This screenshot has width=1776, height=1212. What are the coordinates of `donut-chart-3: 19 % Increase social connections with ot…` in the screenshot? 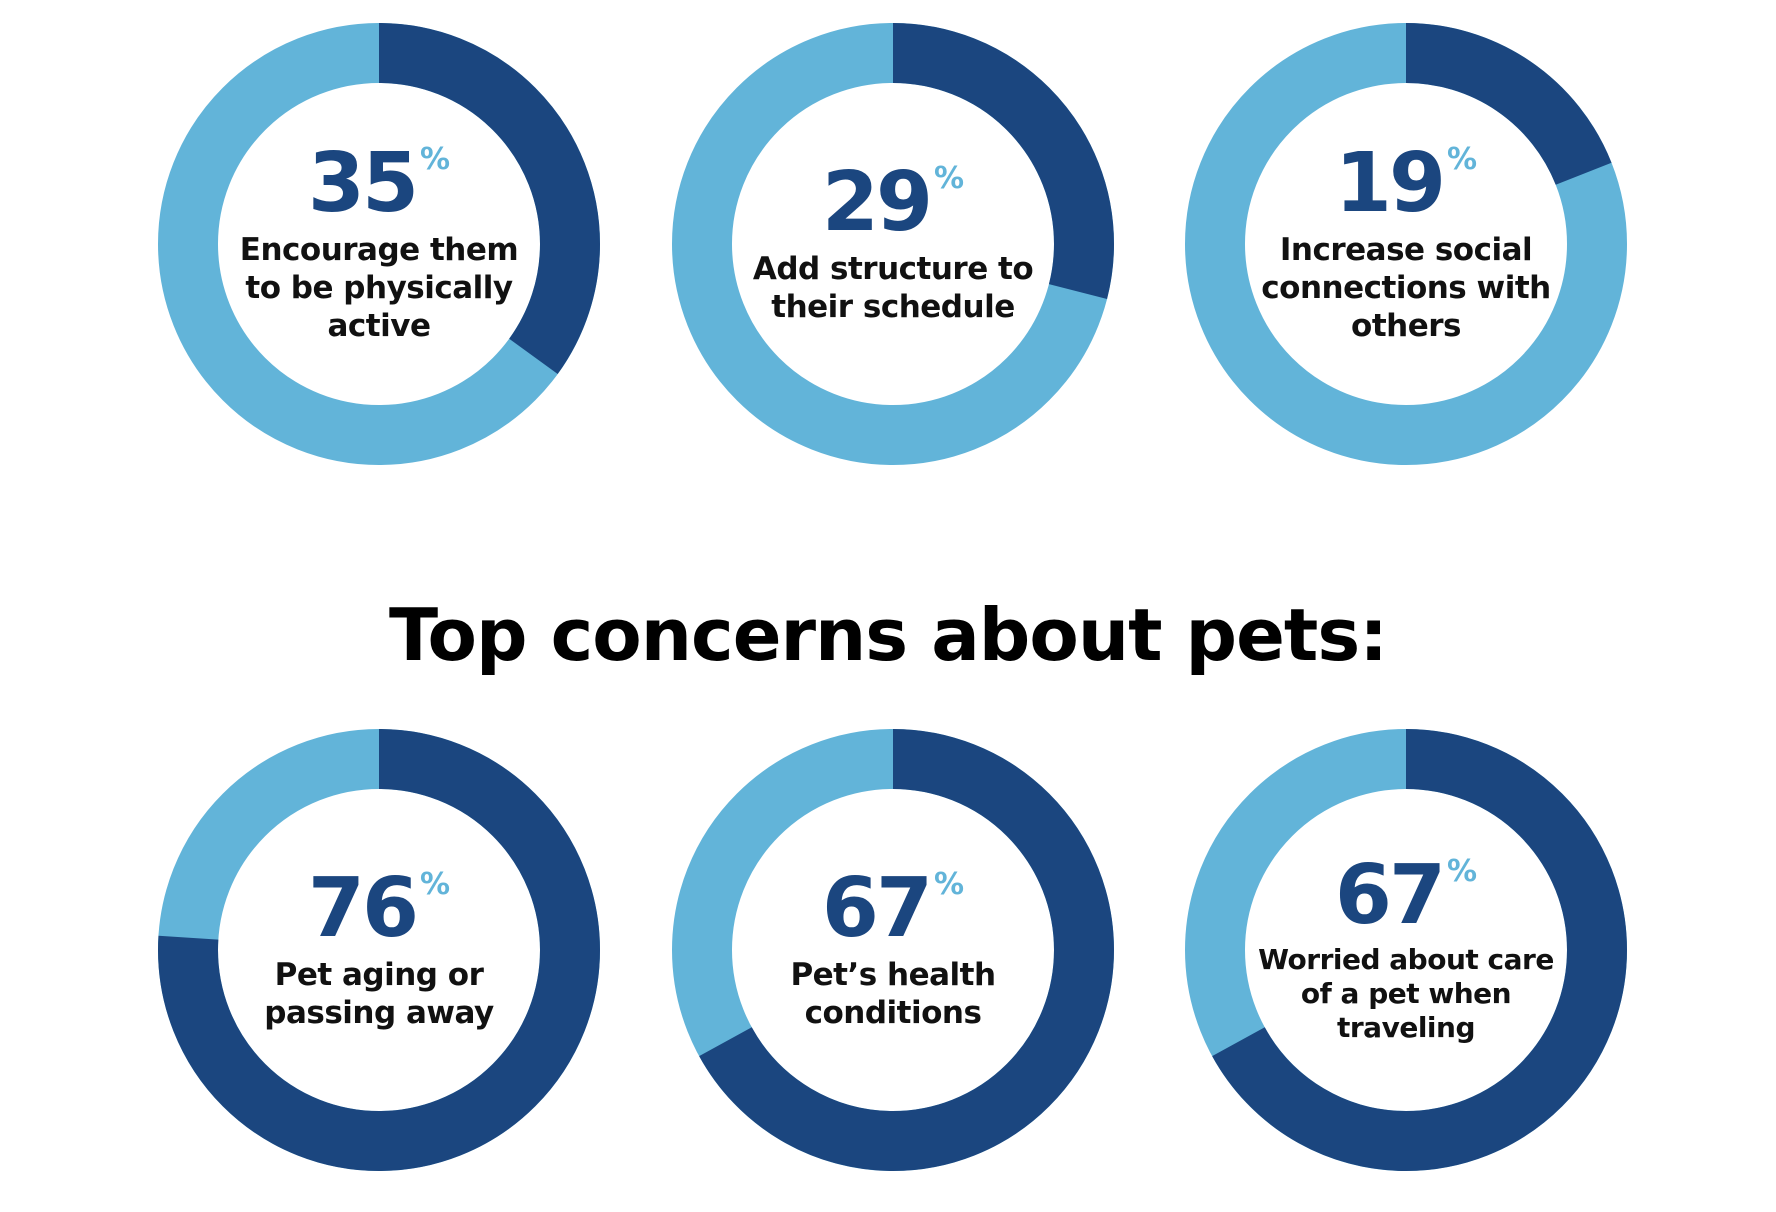 It's located at (1406, 244).